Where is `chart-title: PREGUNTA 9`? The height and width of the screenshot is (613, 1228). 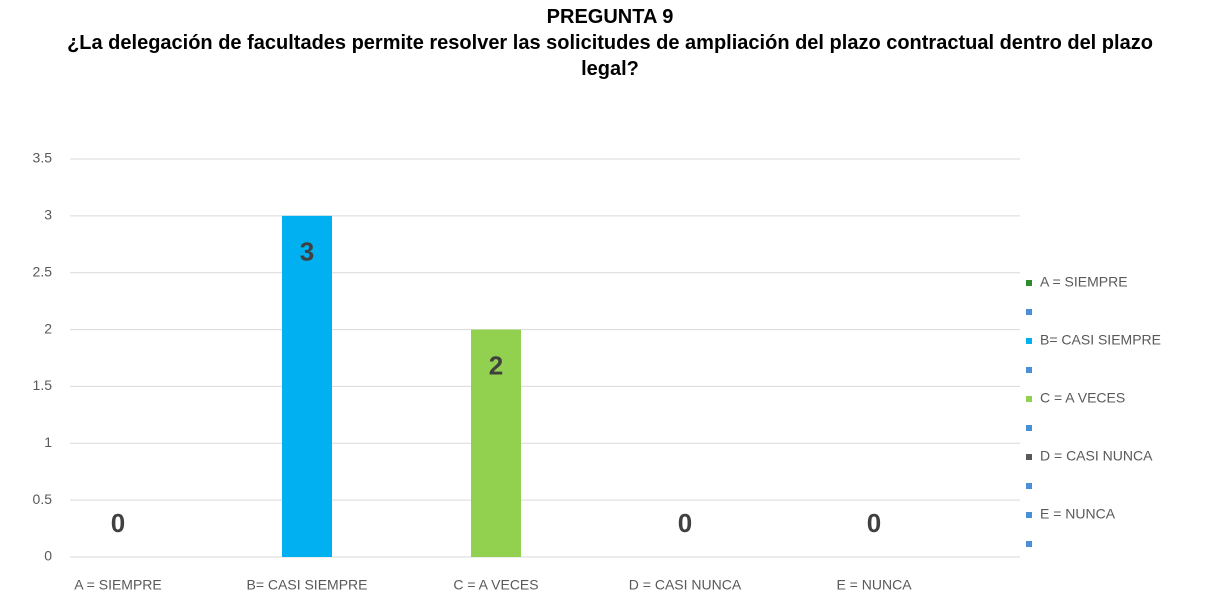
chart-title: PREGUNTA 9 is located at coordinates (610, 17).